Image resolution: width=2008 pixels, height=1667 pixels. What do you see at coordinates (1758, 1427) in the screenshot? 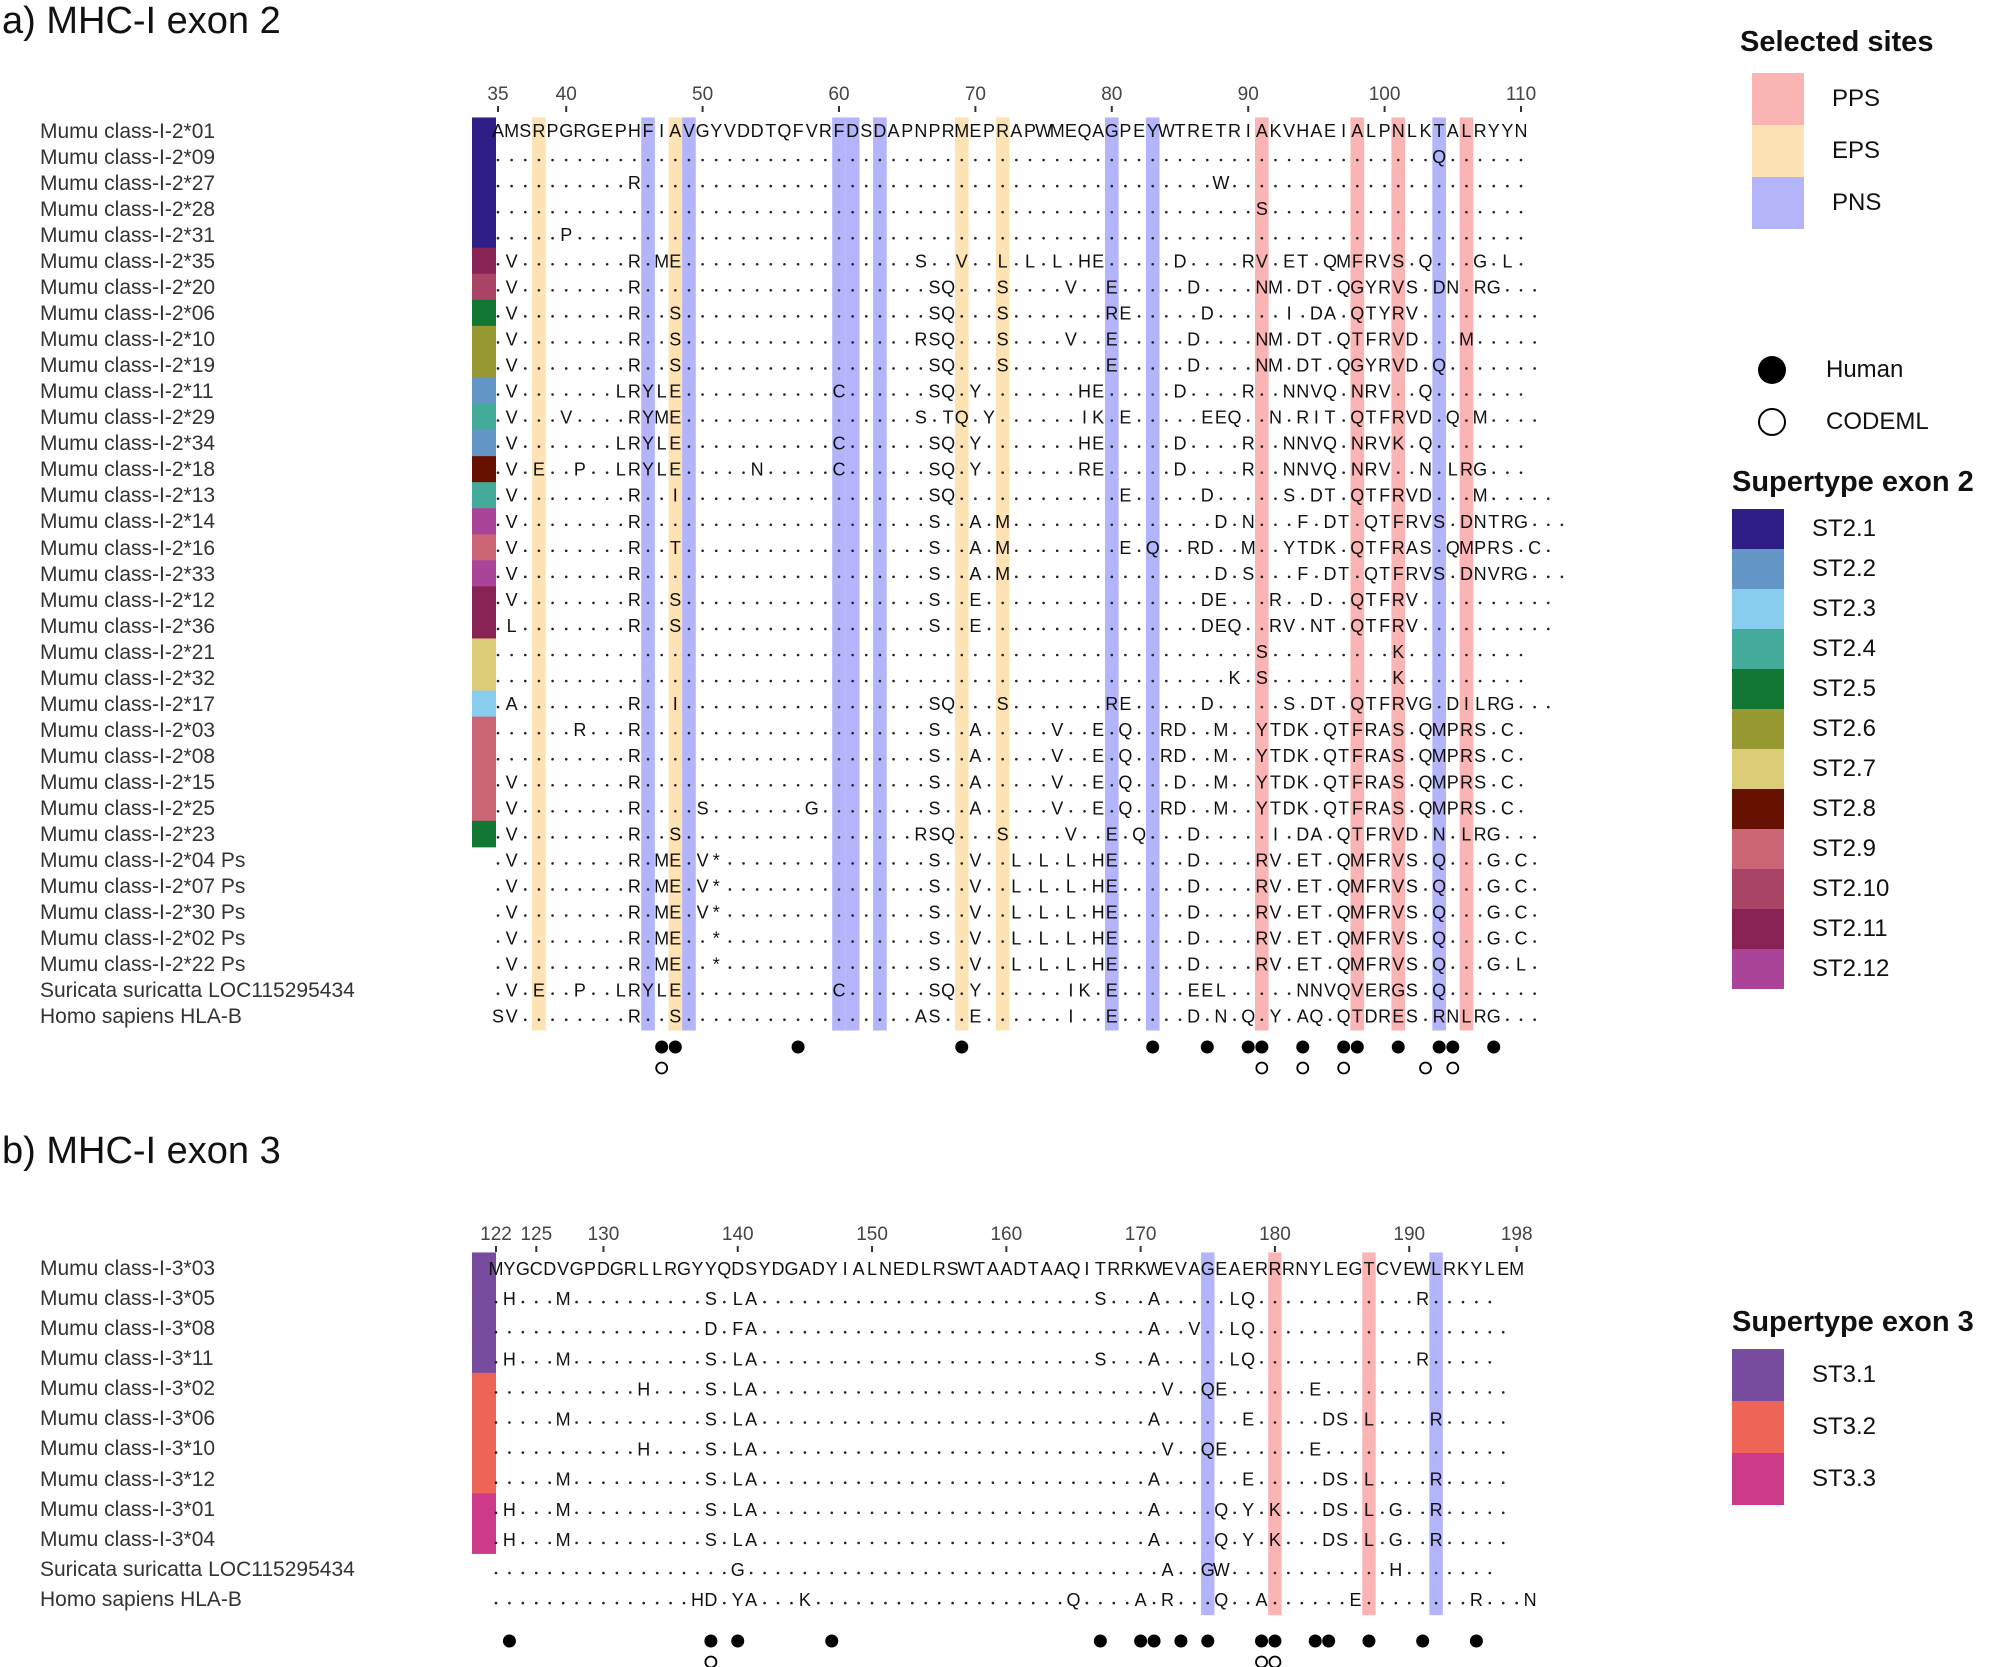
I see `legend-swatch` at bounding box center [1758, 1427].